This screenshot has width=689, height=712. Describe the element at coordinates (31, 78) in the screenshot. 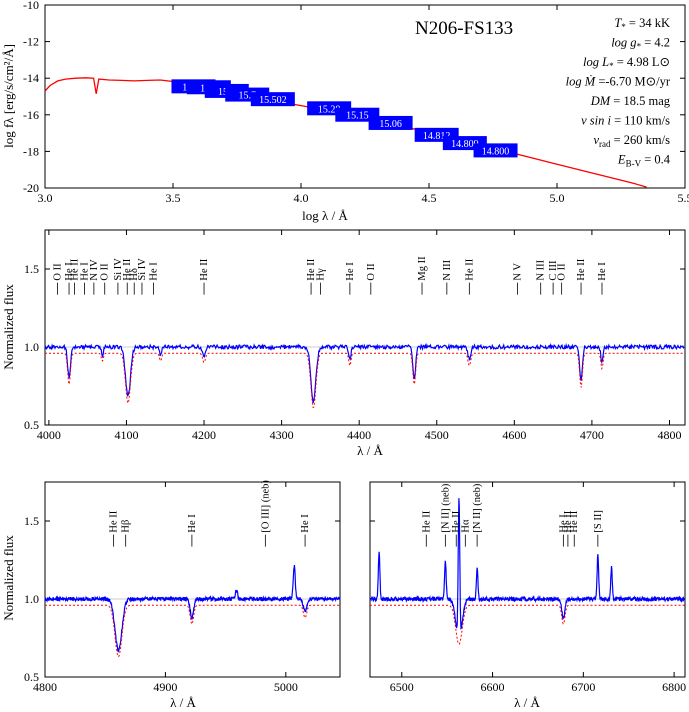

I see `sed-ytick-label: -14` at that location.